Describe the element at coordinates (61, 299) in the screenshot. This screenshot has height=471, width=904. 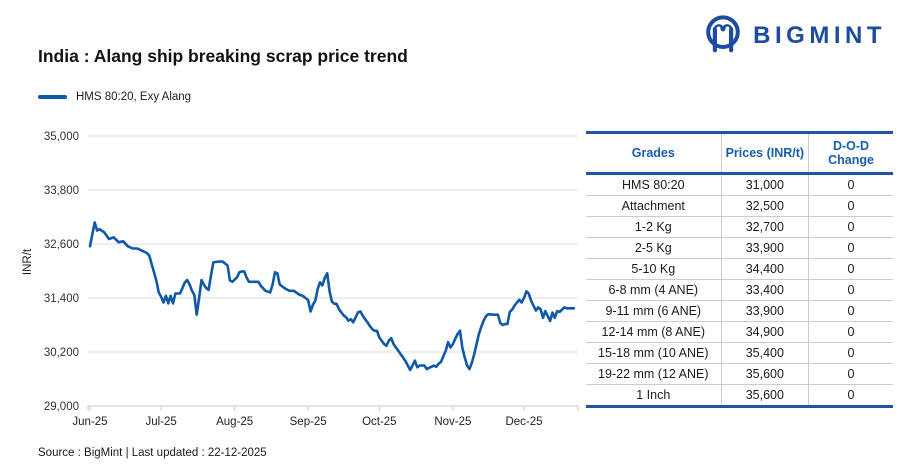
I see `y-tick-label: 31,400` at that location.